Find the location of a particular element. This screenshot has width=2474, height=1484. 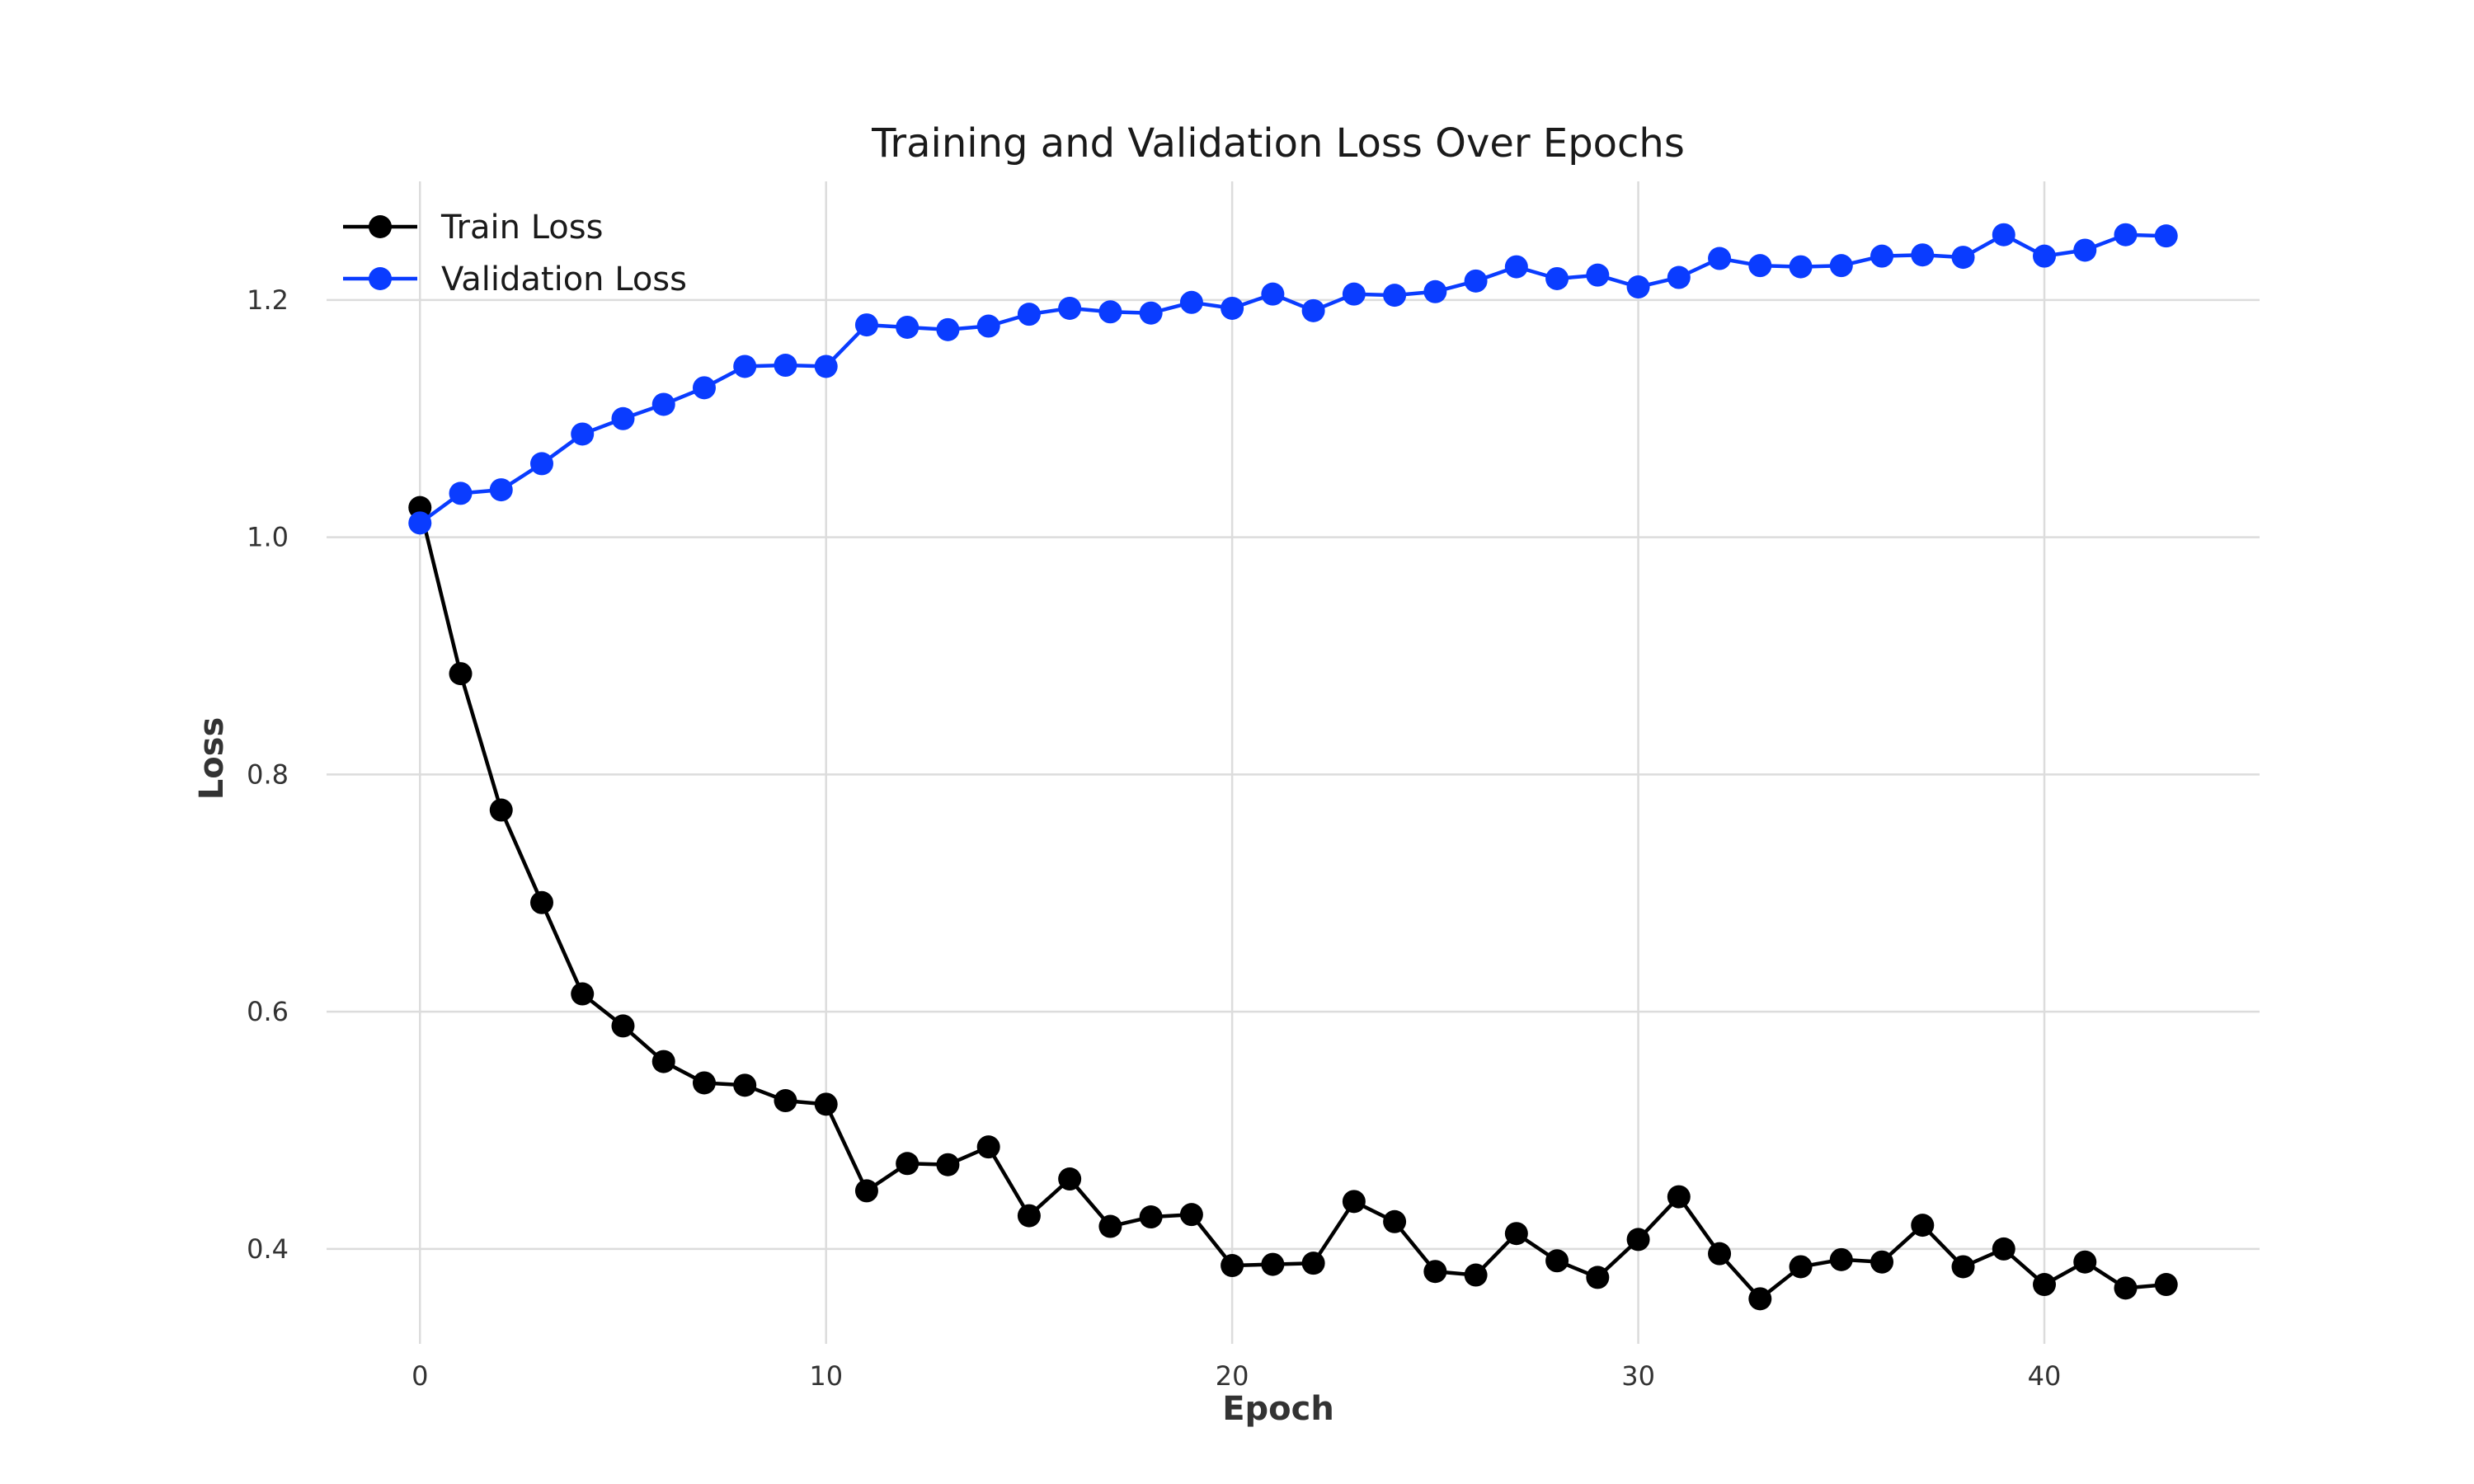

legend-label: Train Loss is located at coordinates (521, 228).